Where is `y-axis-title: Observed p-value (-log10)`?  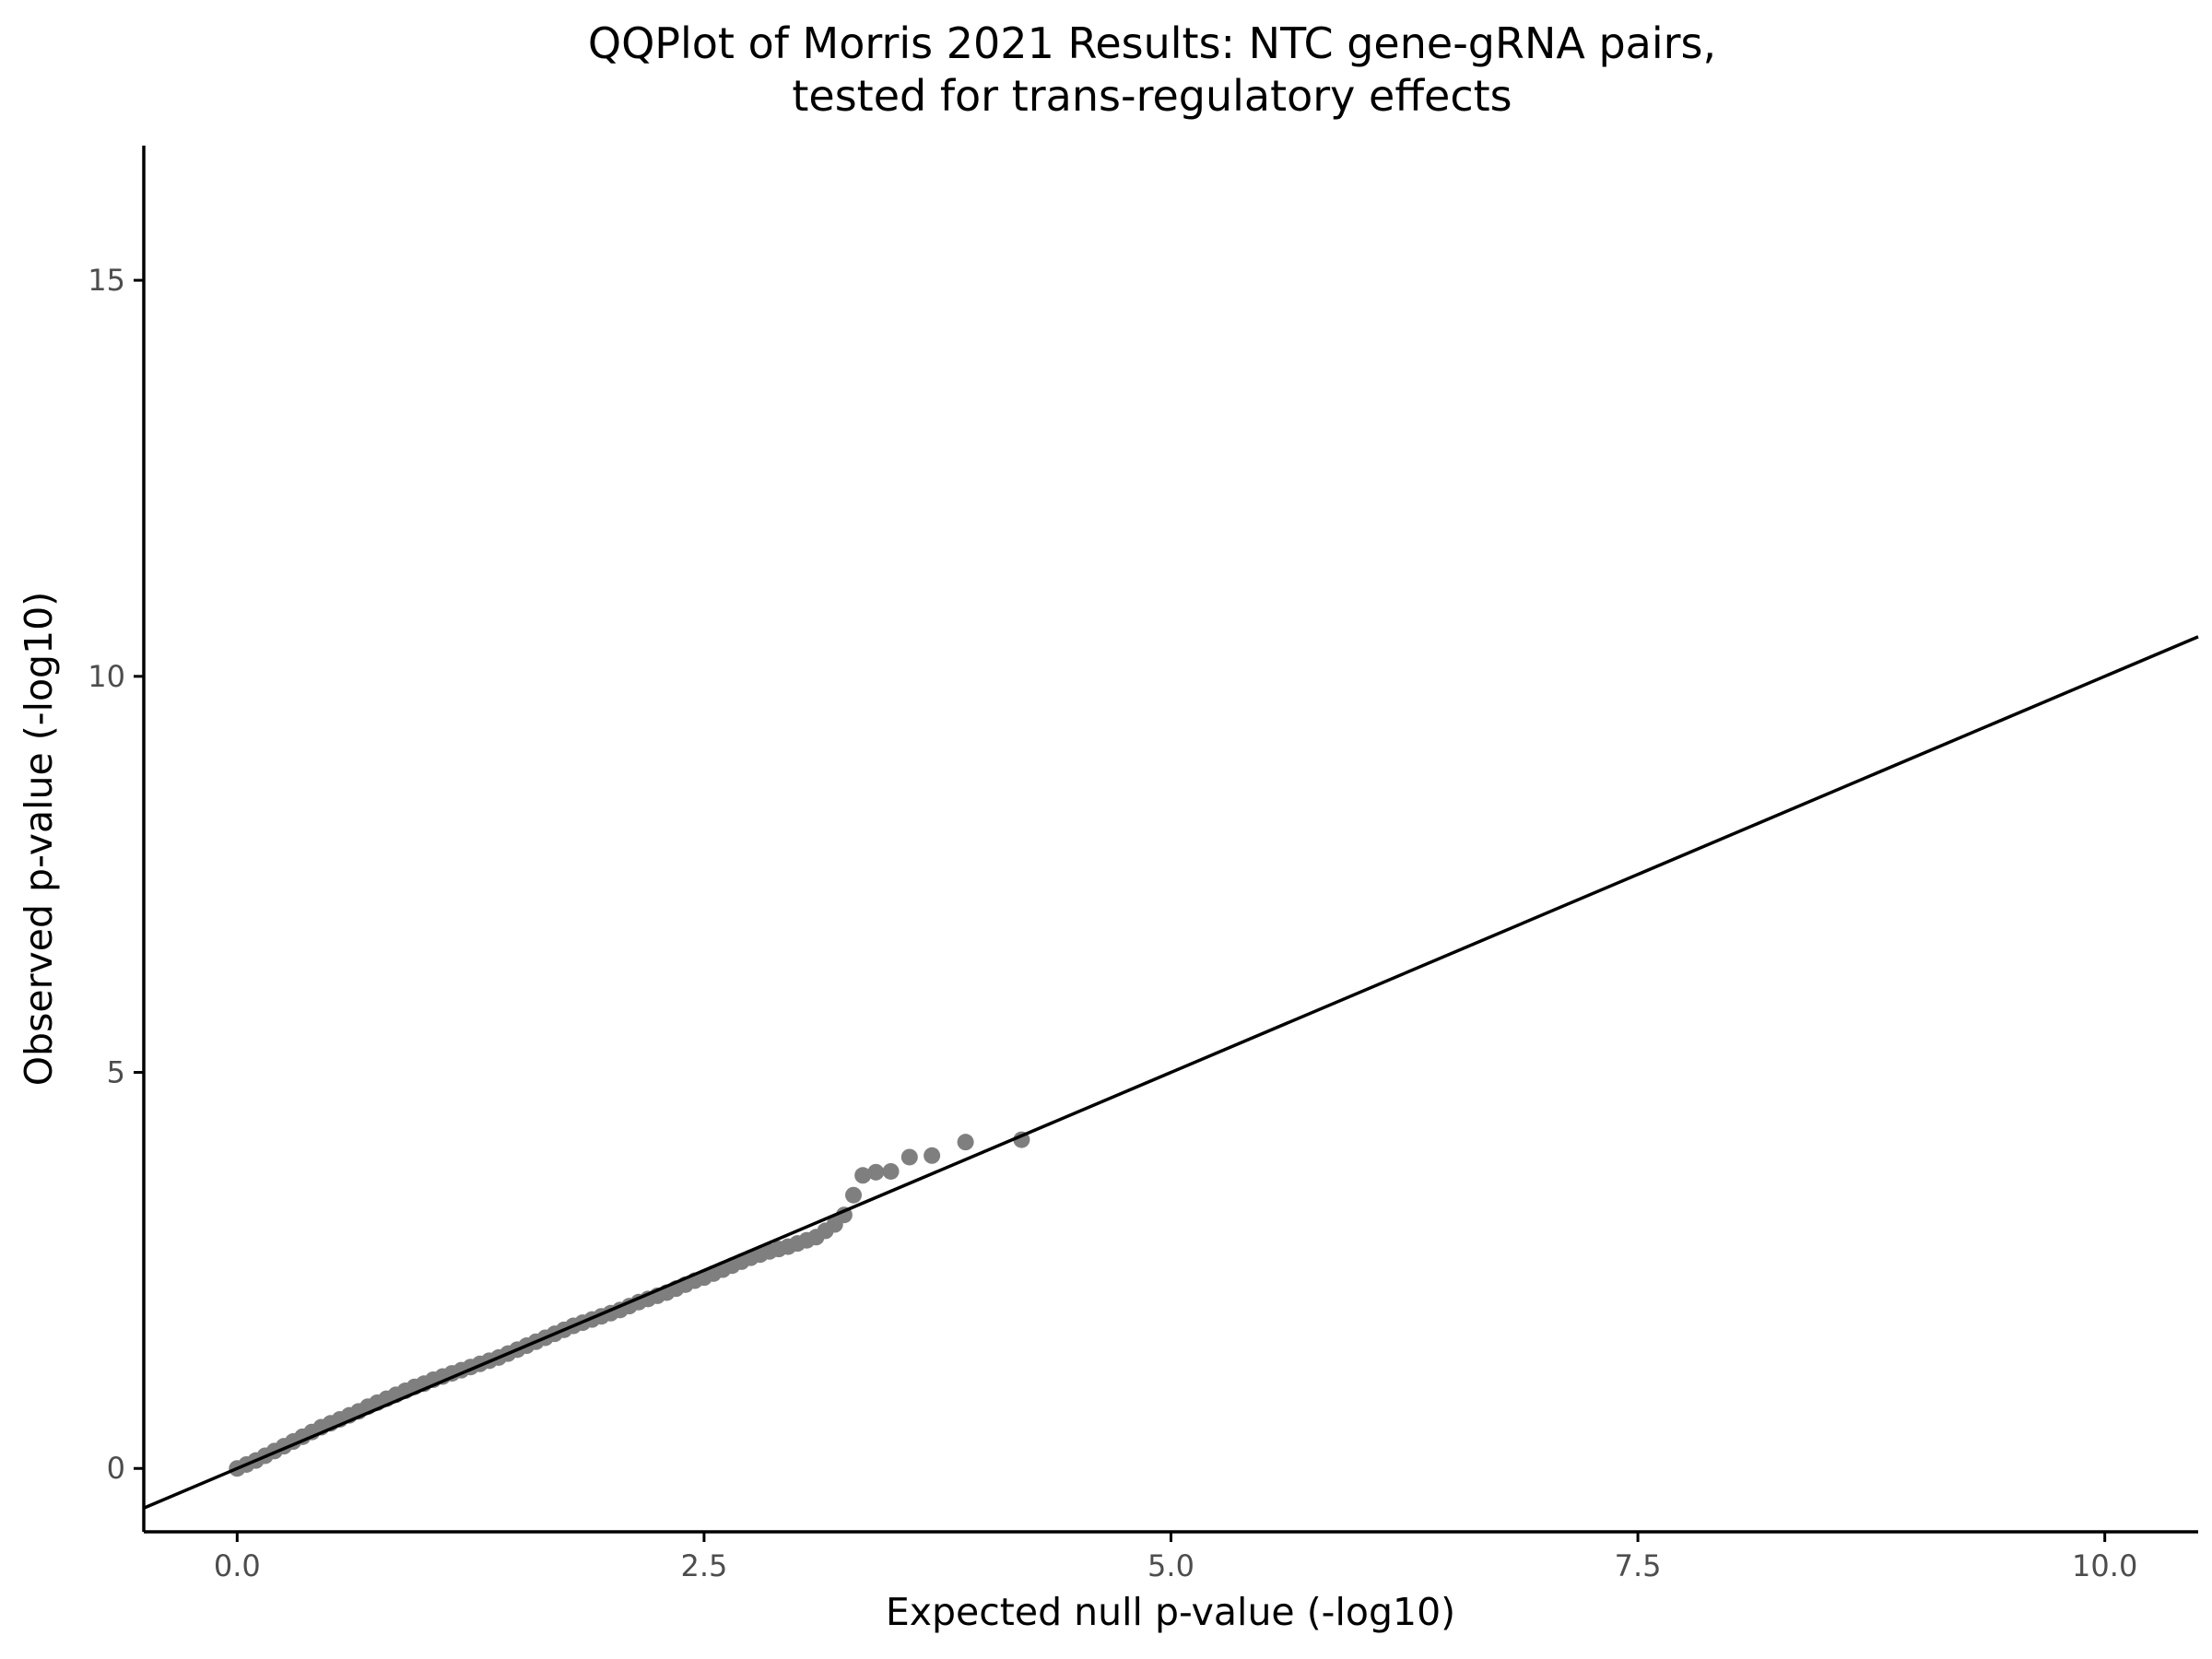 y-axis-title: Observed p-value (-log10) is located at coordinates (39, 839).